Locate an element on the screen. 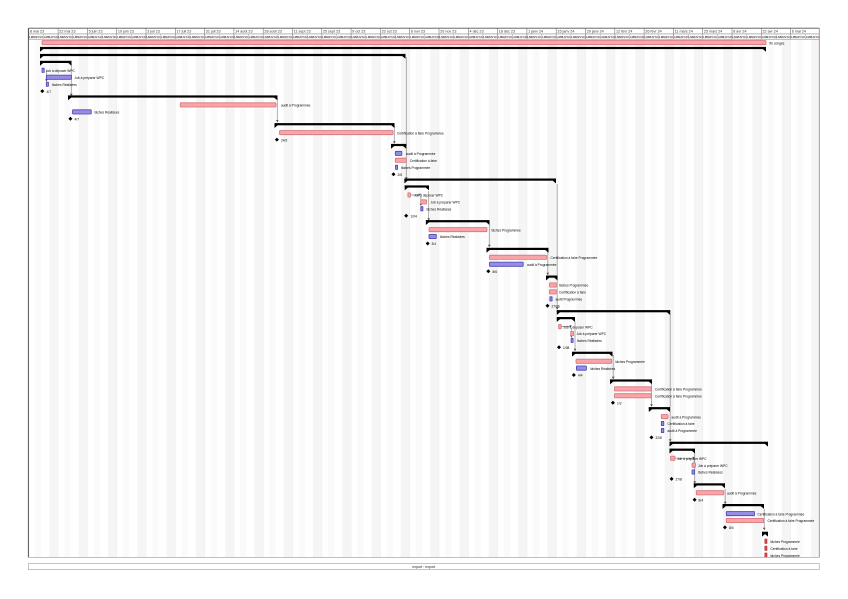 This screenshot has height=599, width=848. svg-text: 18 déc 23 is located at coordinates (507, 32).